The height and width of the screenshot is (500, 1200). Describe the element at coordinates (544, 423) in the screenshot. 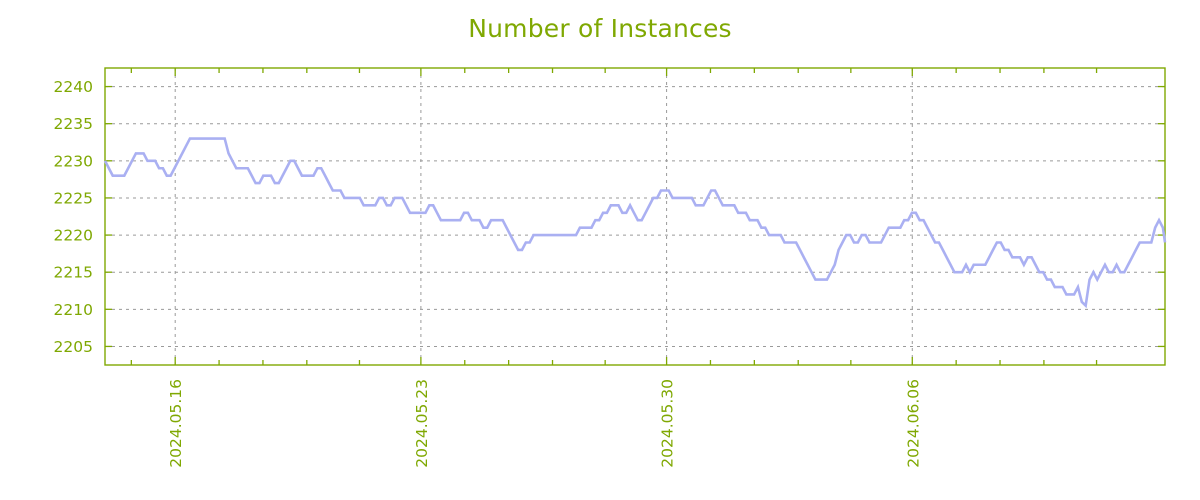

I see `x-axis-tick-labels: 2024.05.16 2024.05.23 2024.05.30 2024.06.06` at that location.